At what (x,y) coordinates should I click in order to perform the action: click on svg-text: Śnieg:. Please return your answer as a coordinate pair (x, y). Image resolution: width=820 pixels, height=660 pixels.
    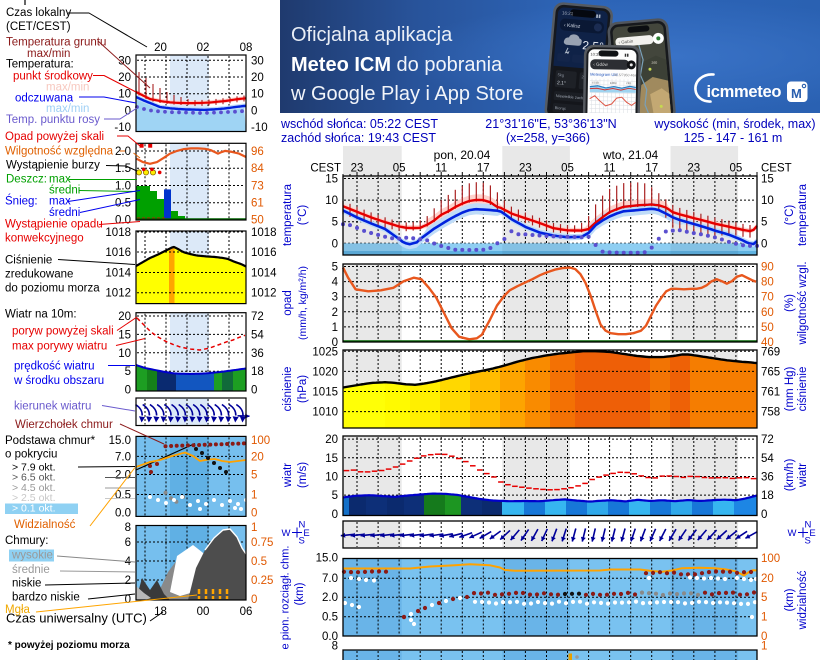
    Looking at the image, I should click on (21, 201).